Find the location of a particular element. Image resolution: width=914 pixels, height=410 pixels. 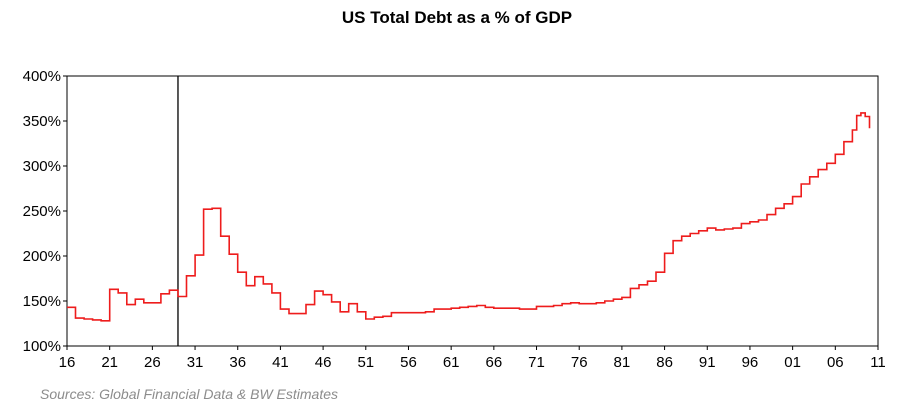

x-tick-label: 66 is located at coordinates (493, 362).